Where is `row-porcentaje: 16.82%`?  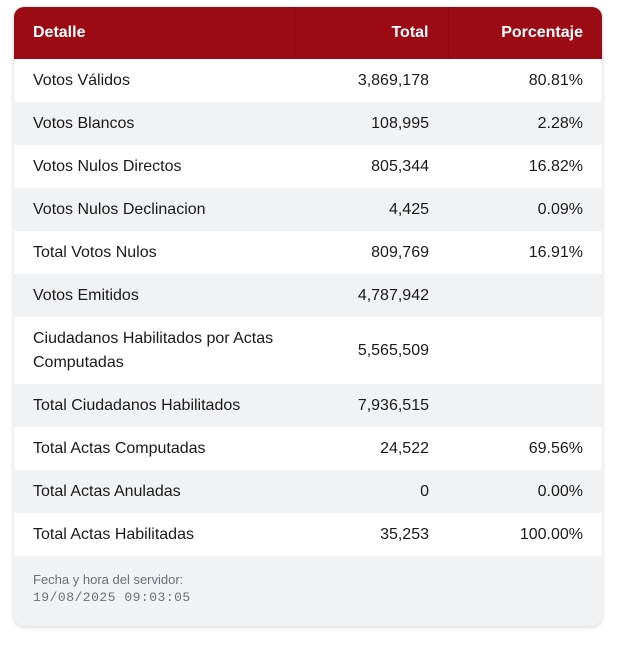
row-porcentaje: 16.82% is located at coordinates (555, 166).